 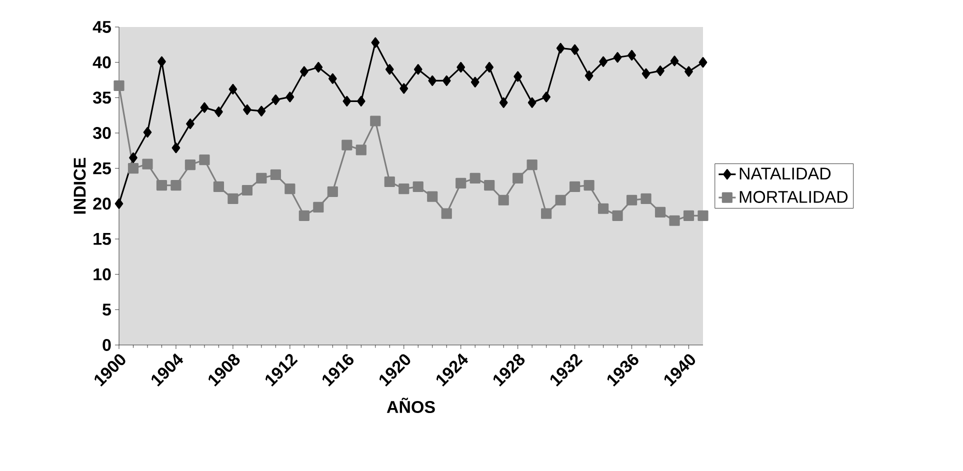 I want to click on y-tick-label: 45, so click(x=102, y=27).